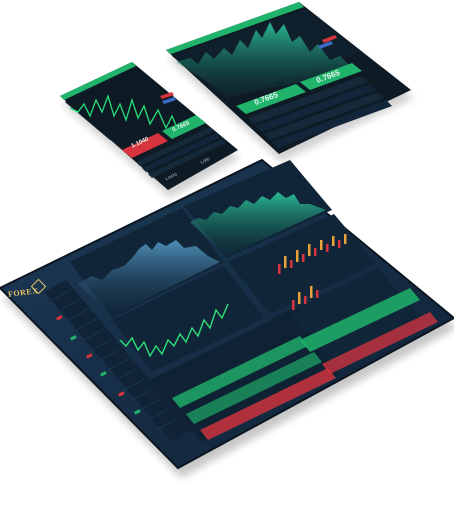  Describe the element at coordinates (312, 254) in the screenshot. I see `tablet-candlesticks` at that location.